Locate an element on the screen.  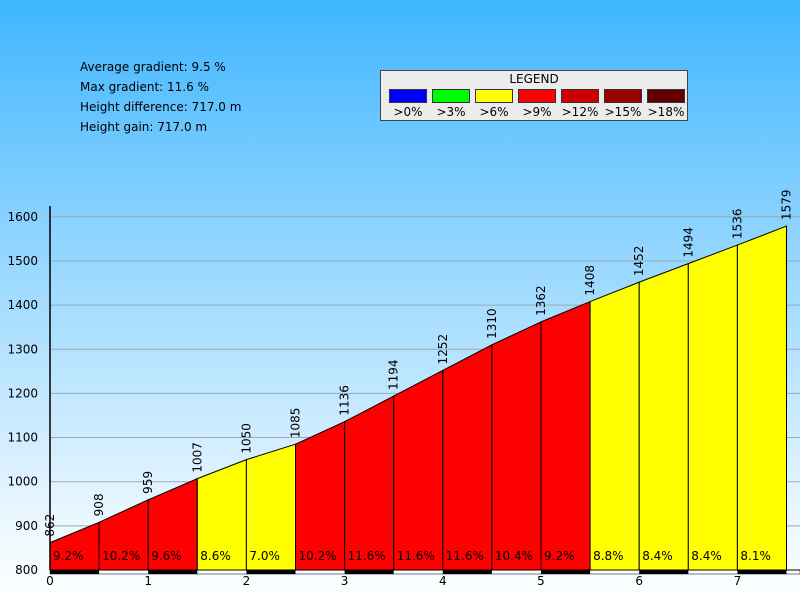
y-tick-label: 1200 is located at coordinates (22, 393).